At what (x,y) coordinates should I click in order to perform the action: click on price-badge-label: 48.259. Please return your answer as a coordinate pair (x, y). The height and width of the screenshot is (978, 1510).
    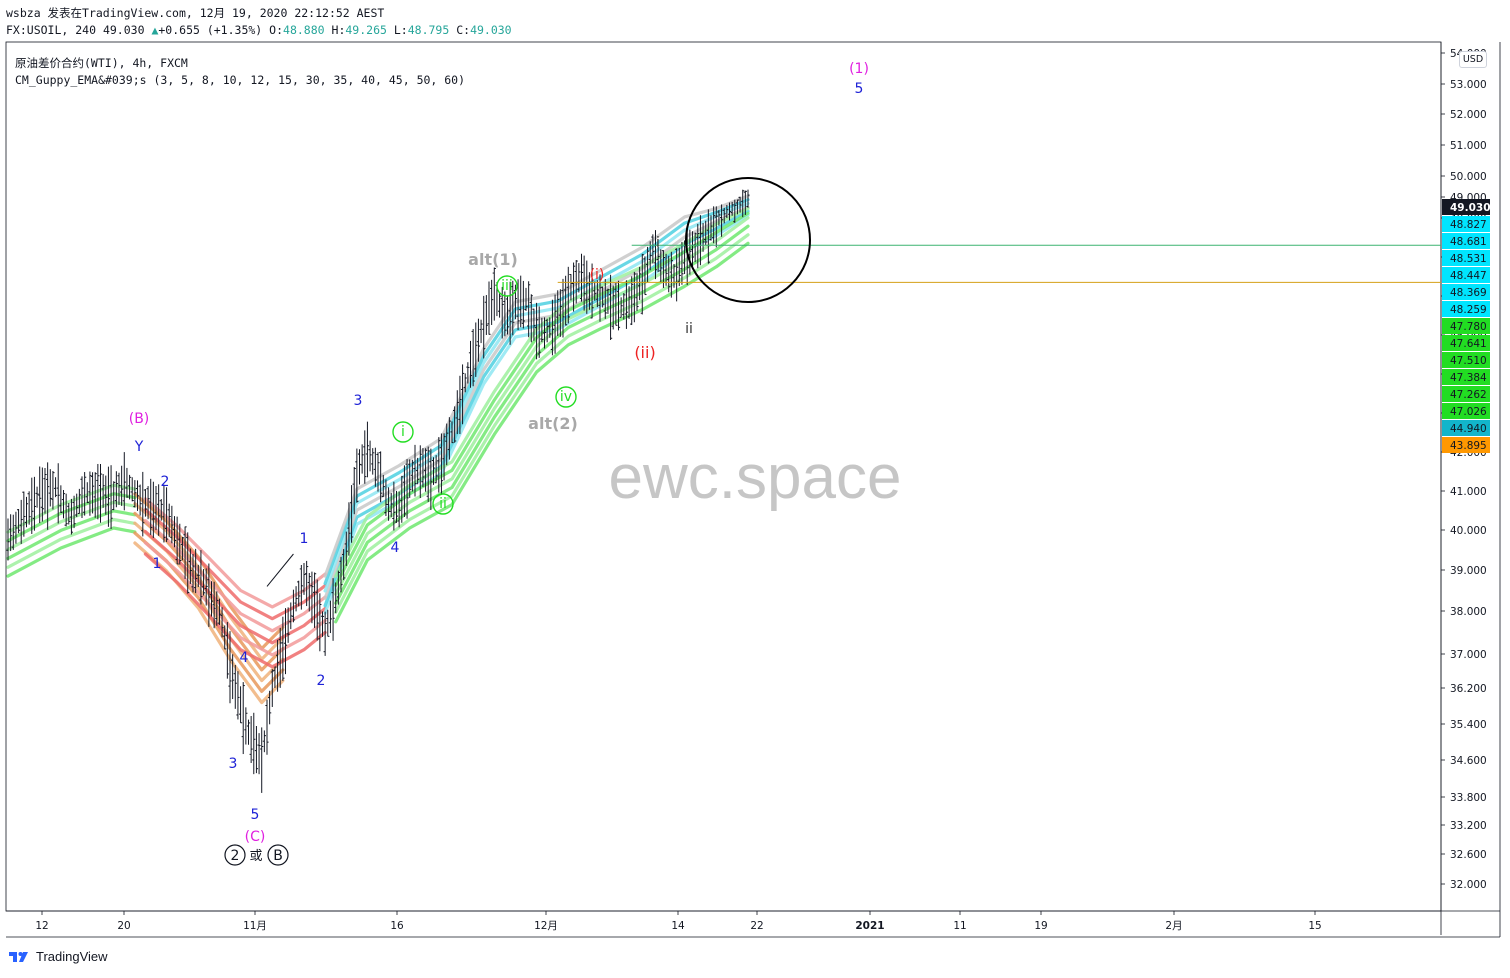
    Looking at the image, I should click on (1468, 310).